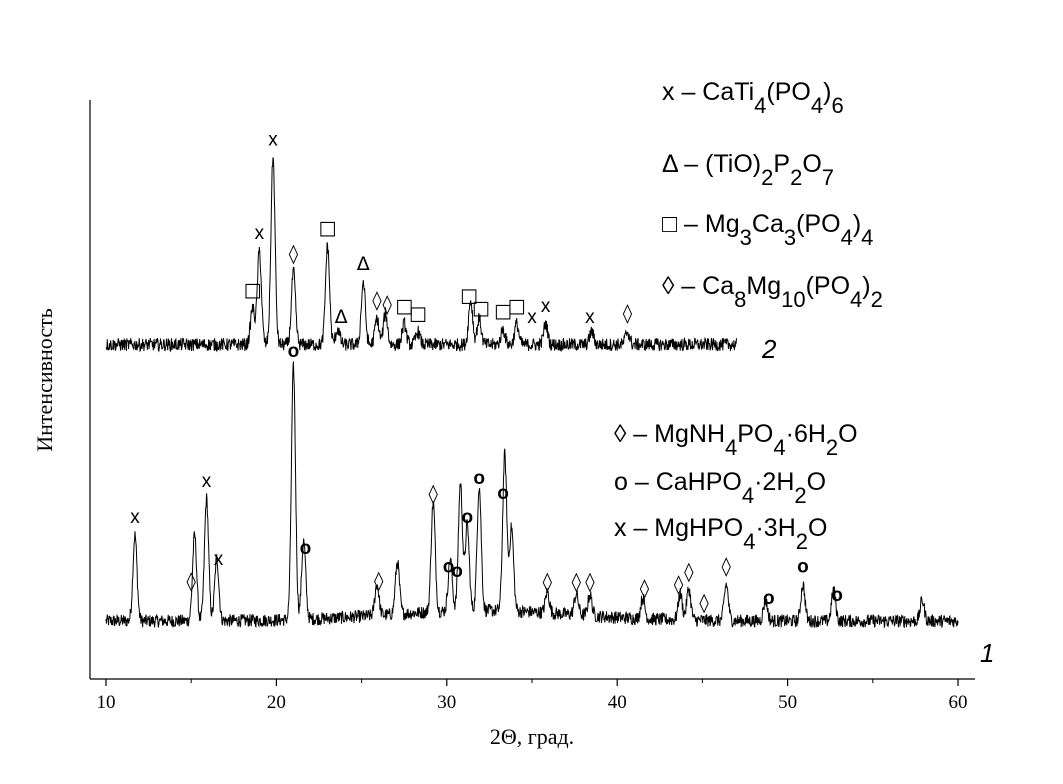  I want to click on y-axis-title: Интенсивность, so click(44, 379).